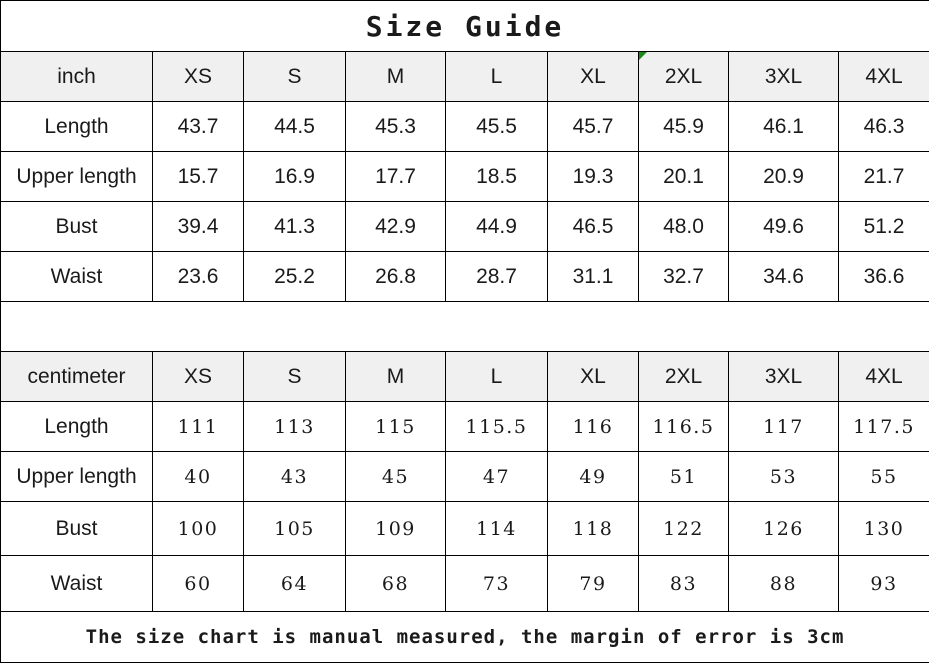 The width and height of the screenshot is (929, 663). I want to click on value-cell: 45.5, so click(497, 127).